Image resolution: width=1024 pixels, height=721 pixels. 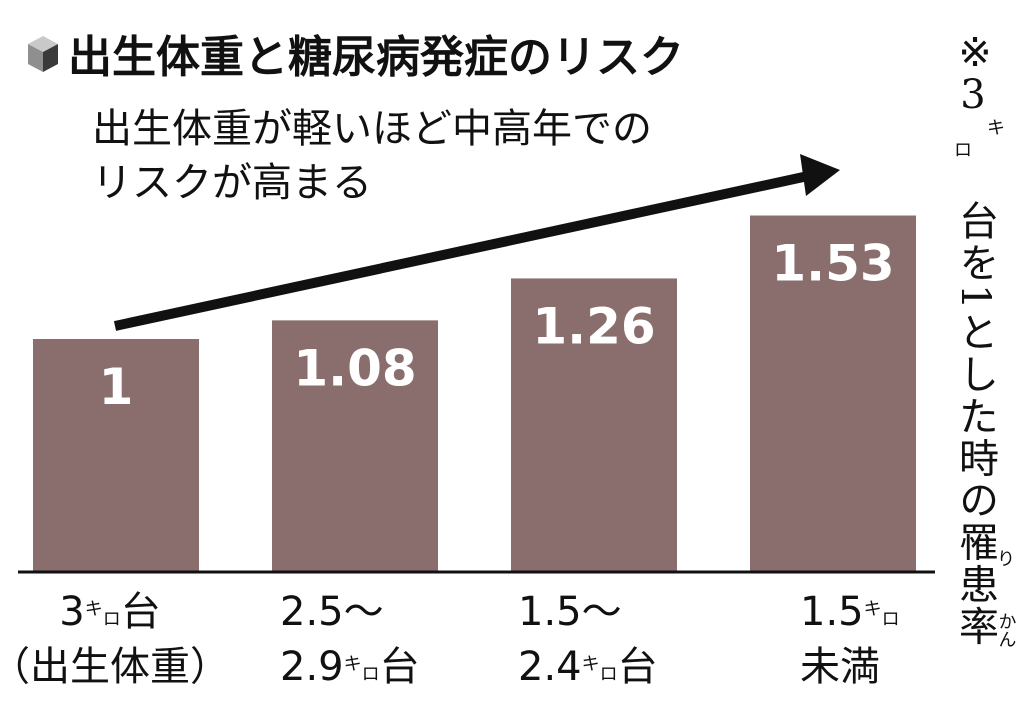 I want to click on ruby-kan: かん, so click(x=1006, y=630).